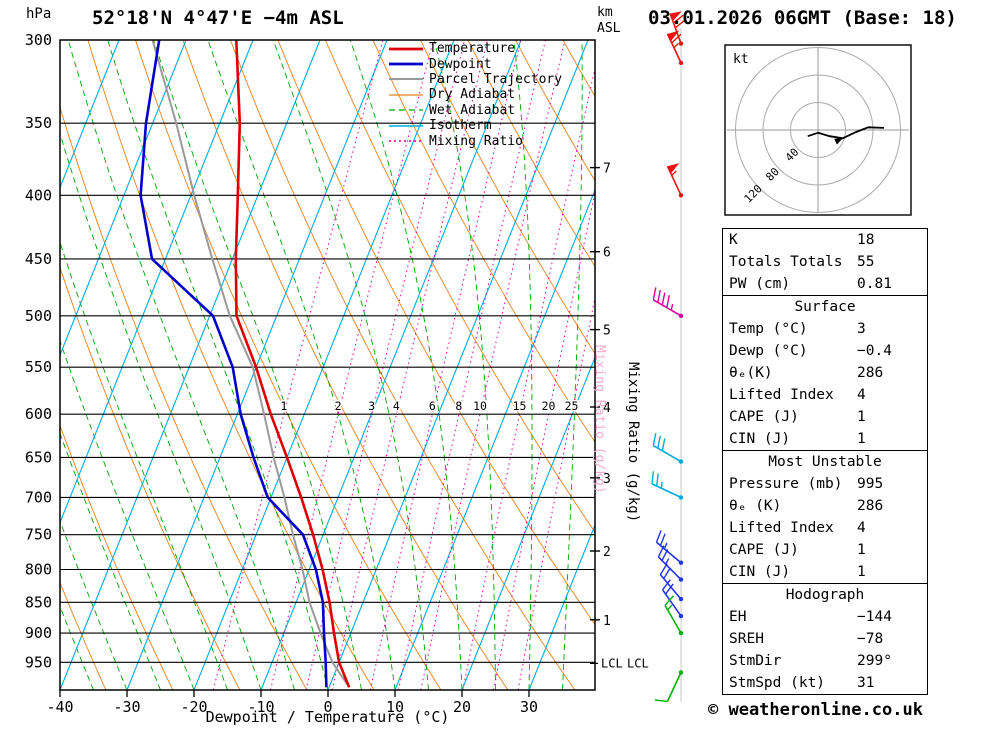  Describe the element at coordinates (825, 284) in the screenshot. I see `stat-row: PW (cm) 0.81` at that location.